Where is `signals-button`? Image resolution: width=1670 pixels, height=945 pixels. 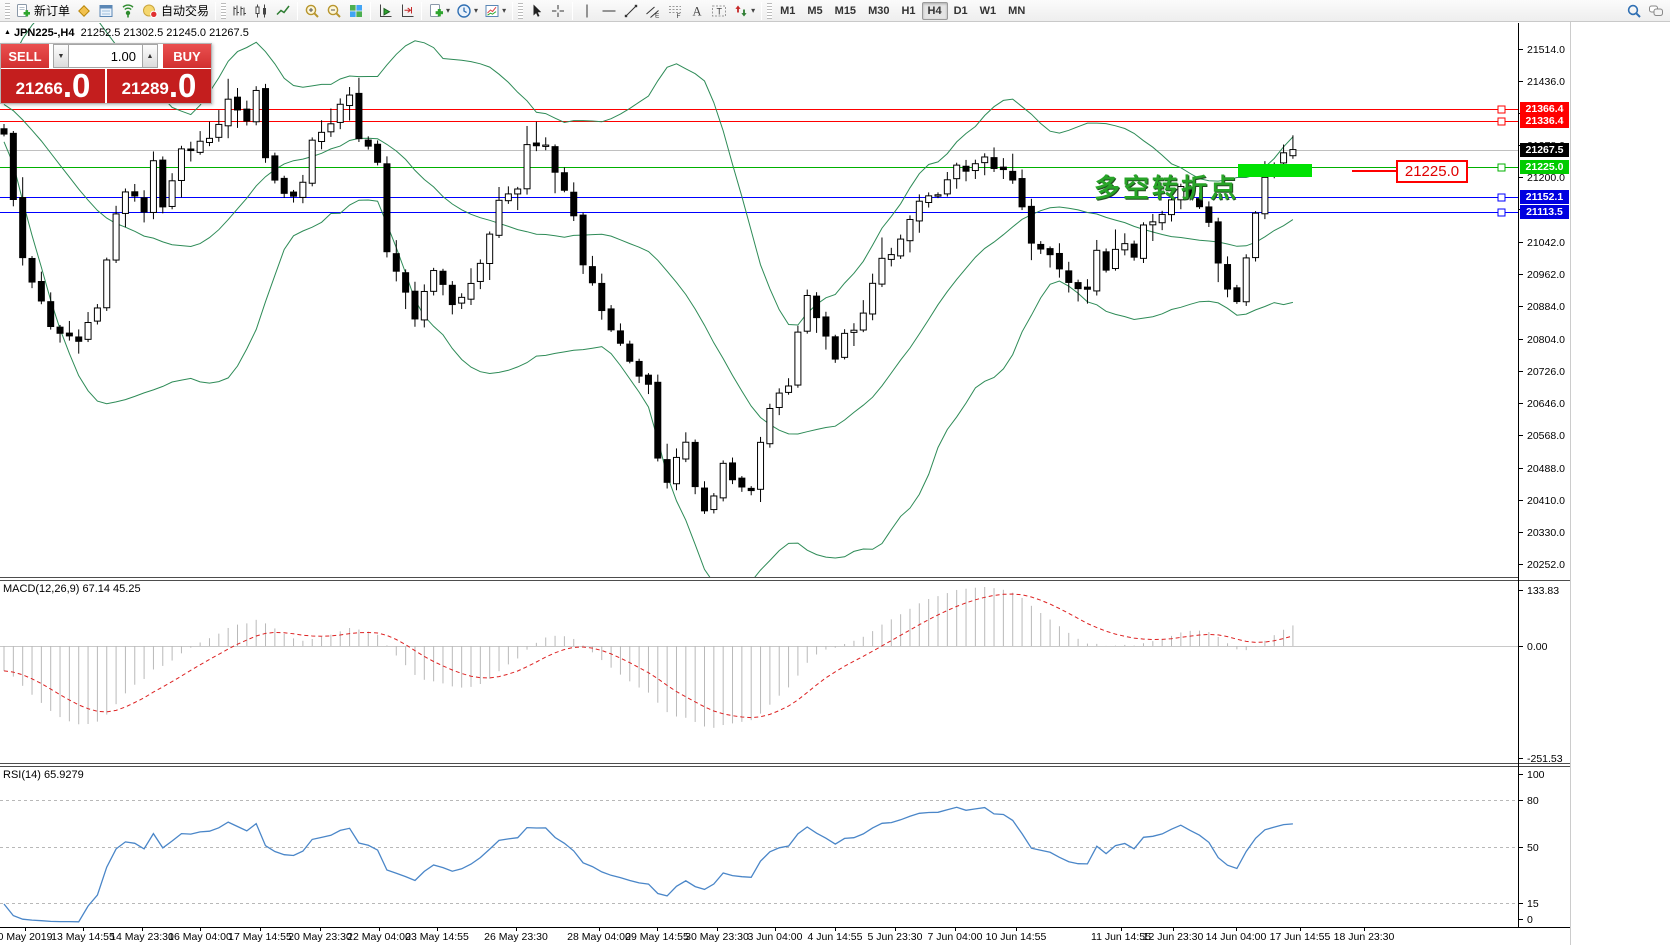 signals-button is located at coordinates (128, 11).